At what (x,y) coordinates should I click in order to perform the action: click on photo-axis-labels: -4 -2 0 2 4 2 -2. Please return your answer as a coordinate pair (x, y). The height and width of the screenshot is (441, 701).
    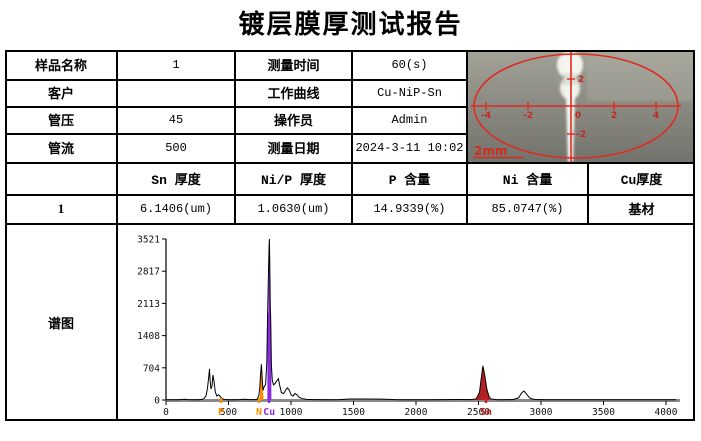
    Looking at the image, I should click on (570, 107).